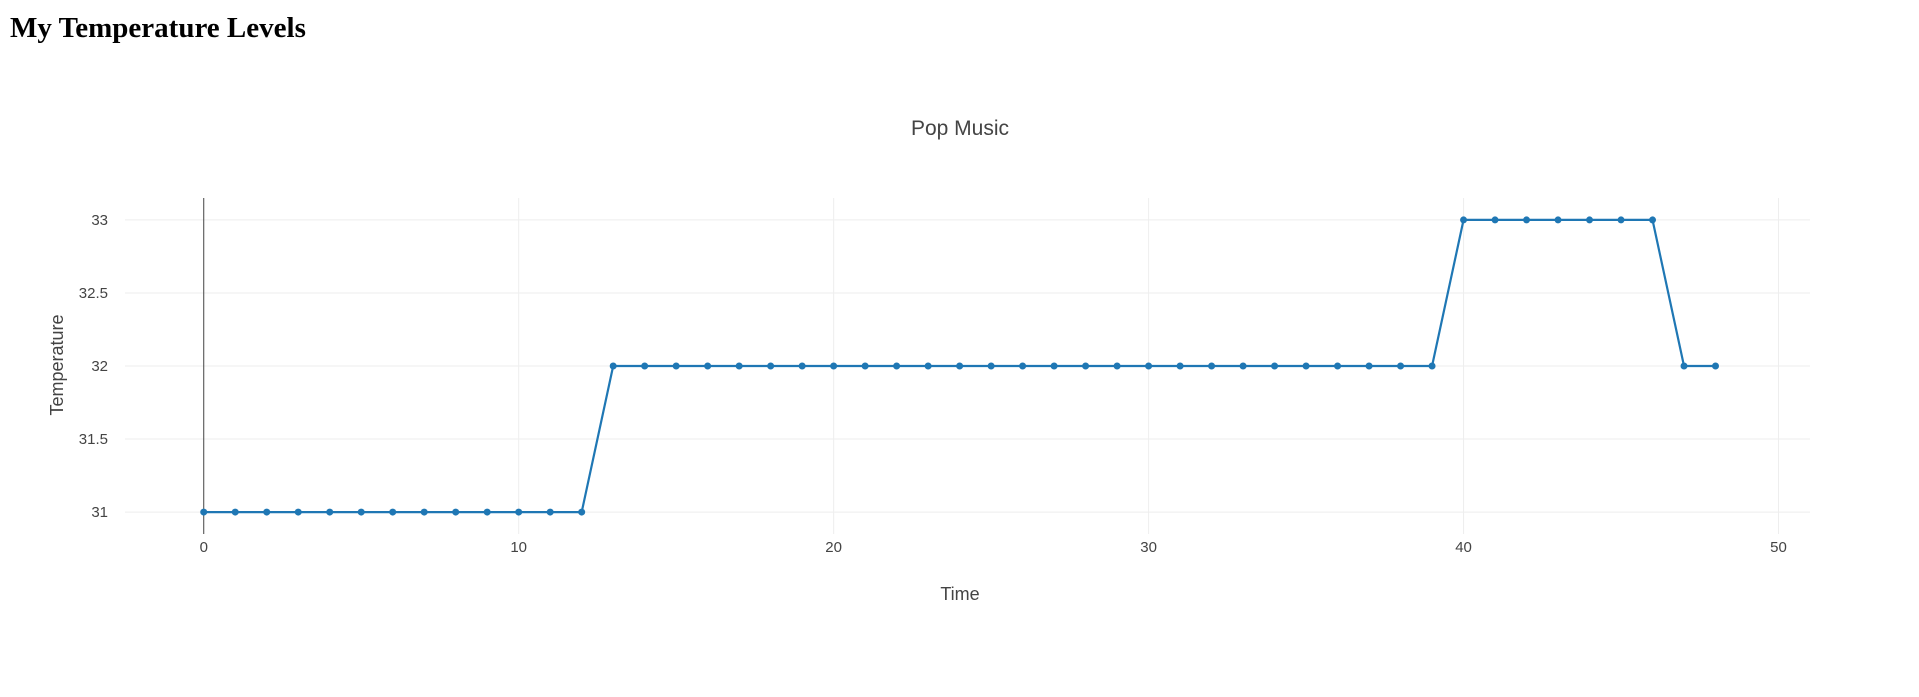 The image size is (1919, 697). What do you see at coordinates (959, 594) in the screenshot?
I see `x-axis-title: Time` at bounding box center [959, 594].